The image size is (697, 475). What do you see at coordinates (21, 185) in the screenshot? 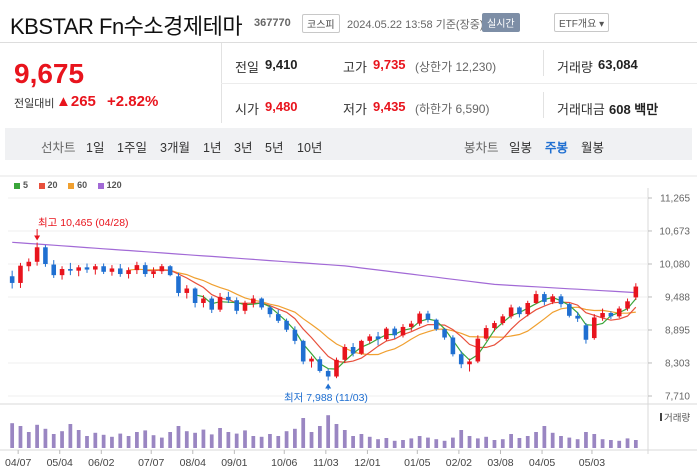
I see `legend-ma5: 5` at bounding box center [21, 185].